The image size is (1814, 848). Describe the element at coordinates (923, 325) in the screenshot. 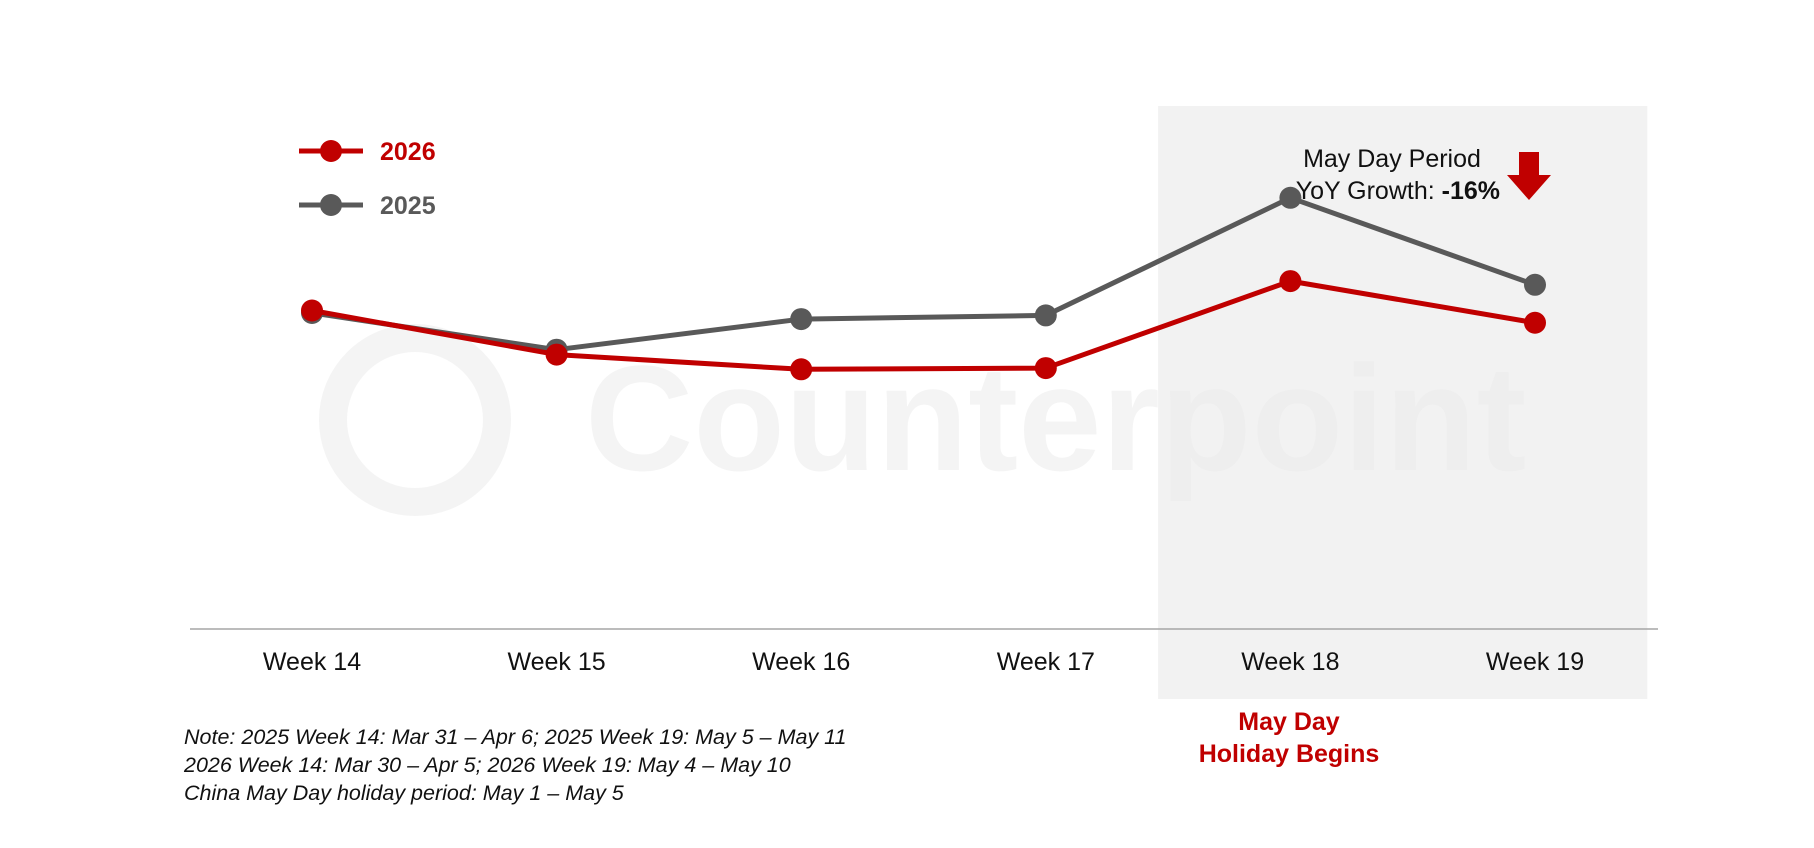

I see `series-line-2026` at that location.